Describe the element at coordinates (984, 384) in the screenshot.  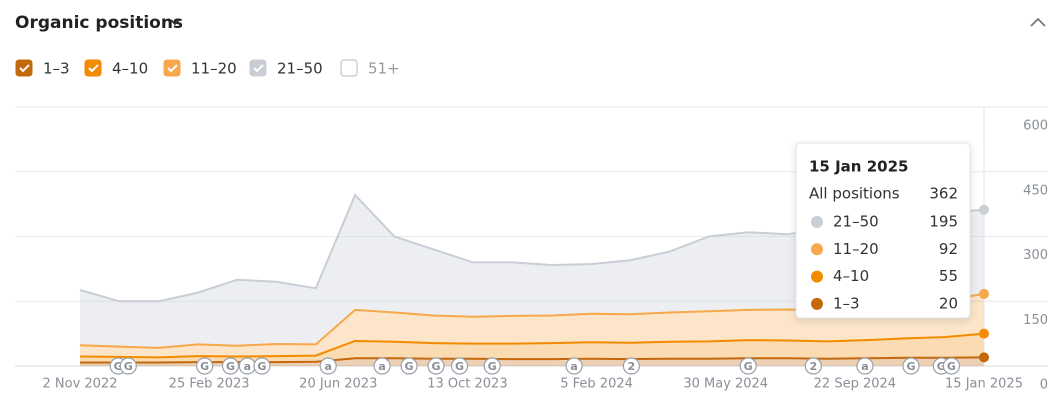
I see `x-tick-label: 15 Jan 2025` at that location.